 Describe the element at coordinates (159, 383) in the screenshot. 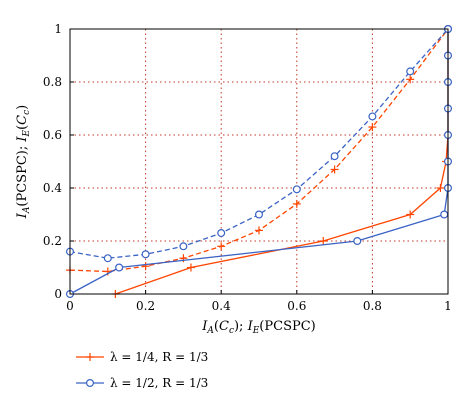

I see `legend-label-2: λ = 1/2, R = 1/3` at that location.